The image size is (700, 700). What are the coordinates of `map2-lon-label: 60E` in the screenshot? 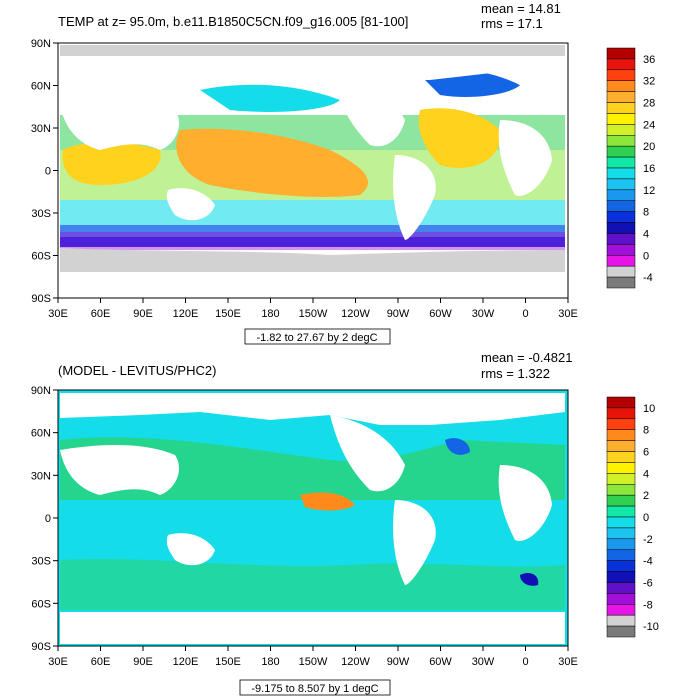 It's located at (101, 662).